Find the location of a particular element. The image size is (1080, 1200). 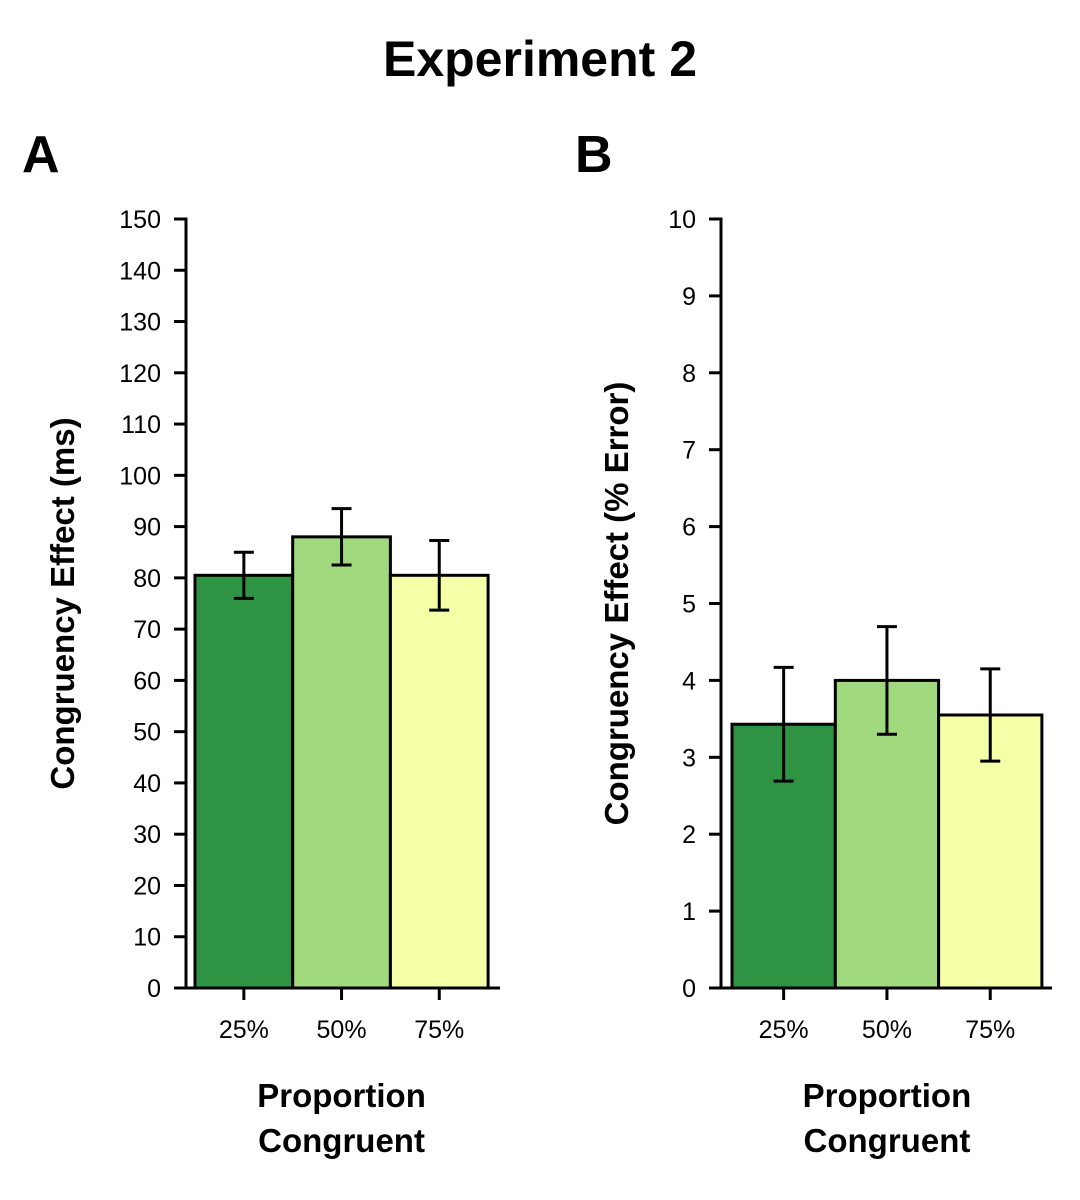

panel-a-y-tick-label: 120 is located at coordinates (140, 374).